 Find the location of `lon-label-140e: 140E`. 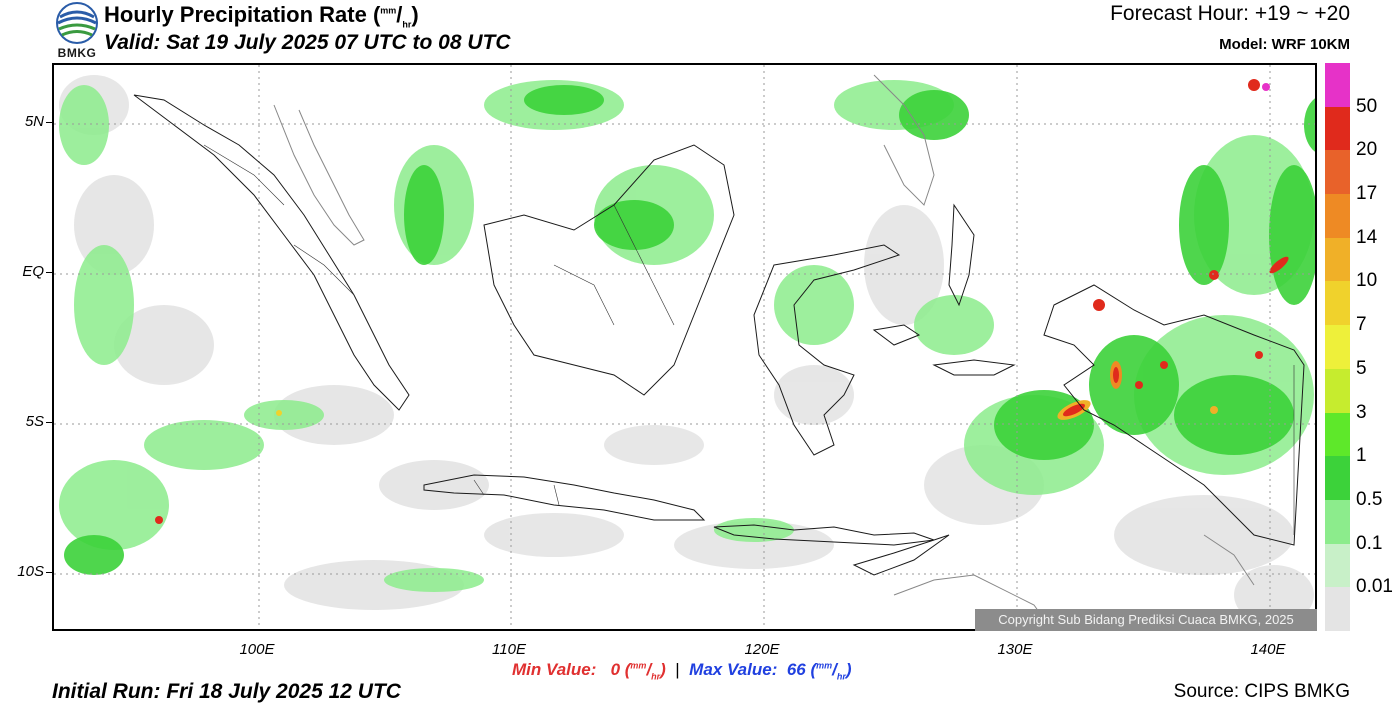

lon-label-140e: 140E is located at coordinates (1268, 649).